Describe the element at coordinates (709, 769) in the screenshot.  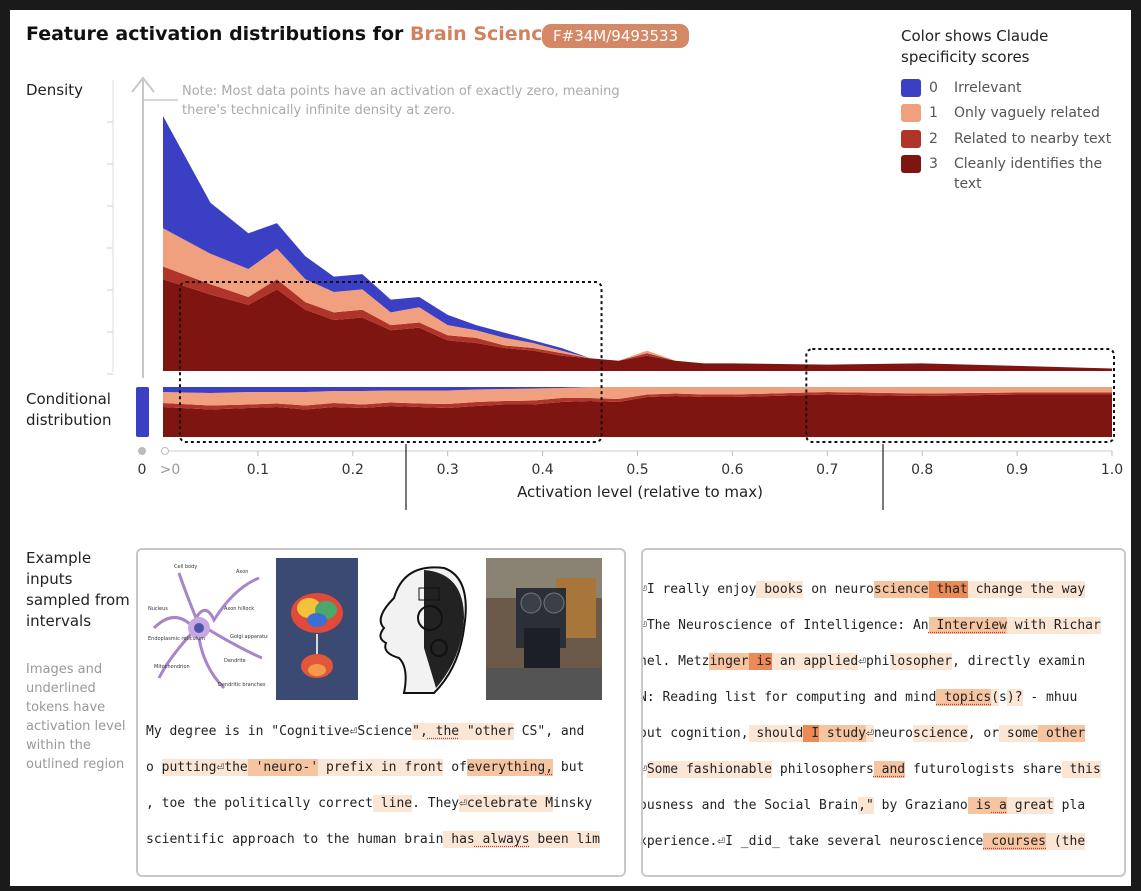
I see `token: fashion` at that location.